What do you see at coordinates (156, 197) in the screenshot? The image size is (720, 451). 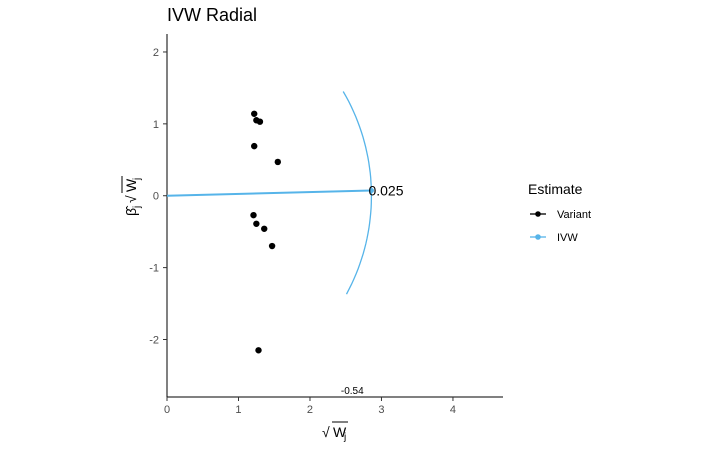 I see `y-tick-label: 0` at bounding box center [156, 197].